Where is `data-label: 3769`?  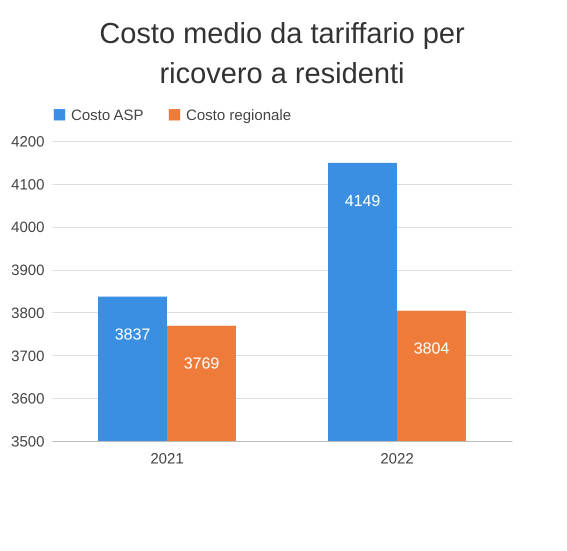
data-label: 3769 is located at coordinates (202, 364).